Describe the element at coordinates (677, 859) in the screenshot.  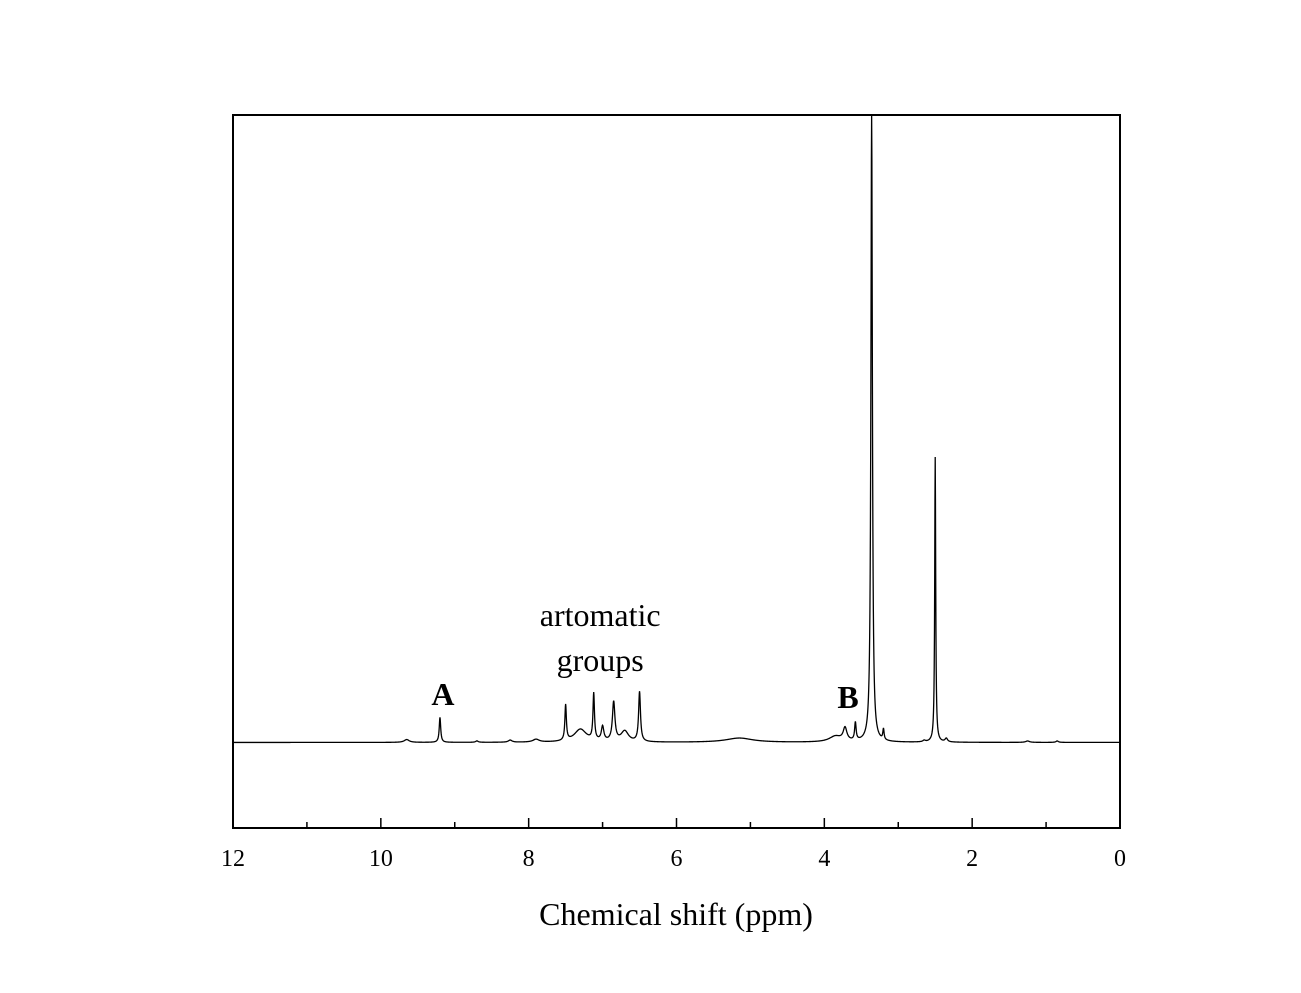
I see `x-tick-label: 6` at that location.